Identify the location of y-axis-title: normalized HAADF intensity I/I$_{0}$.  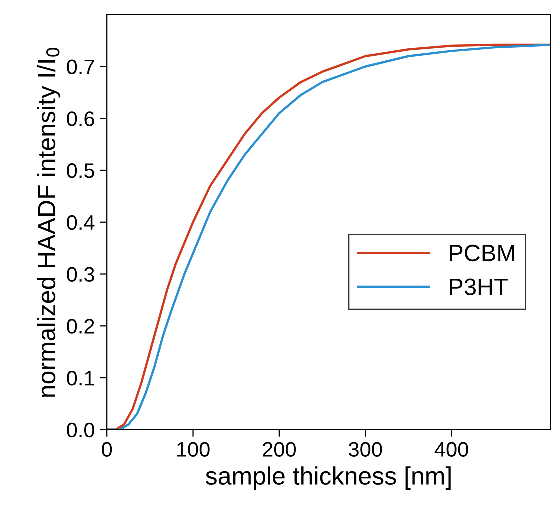
(49, 222).